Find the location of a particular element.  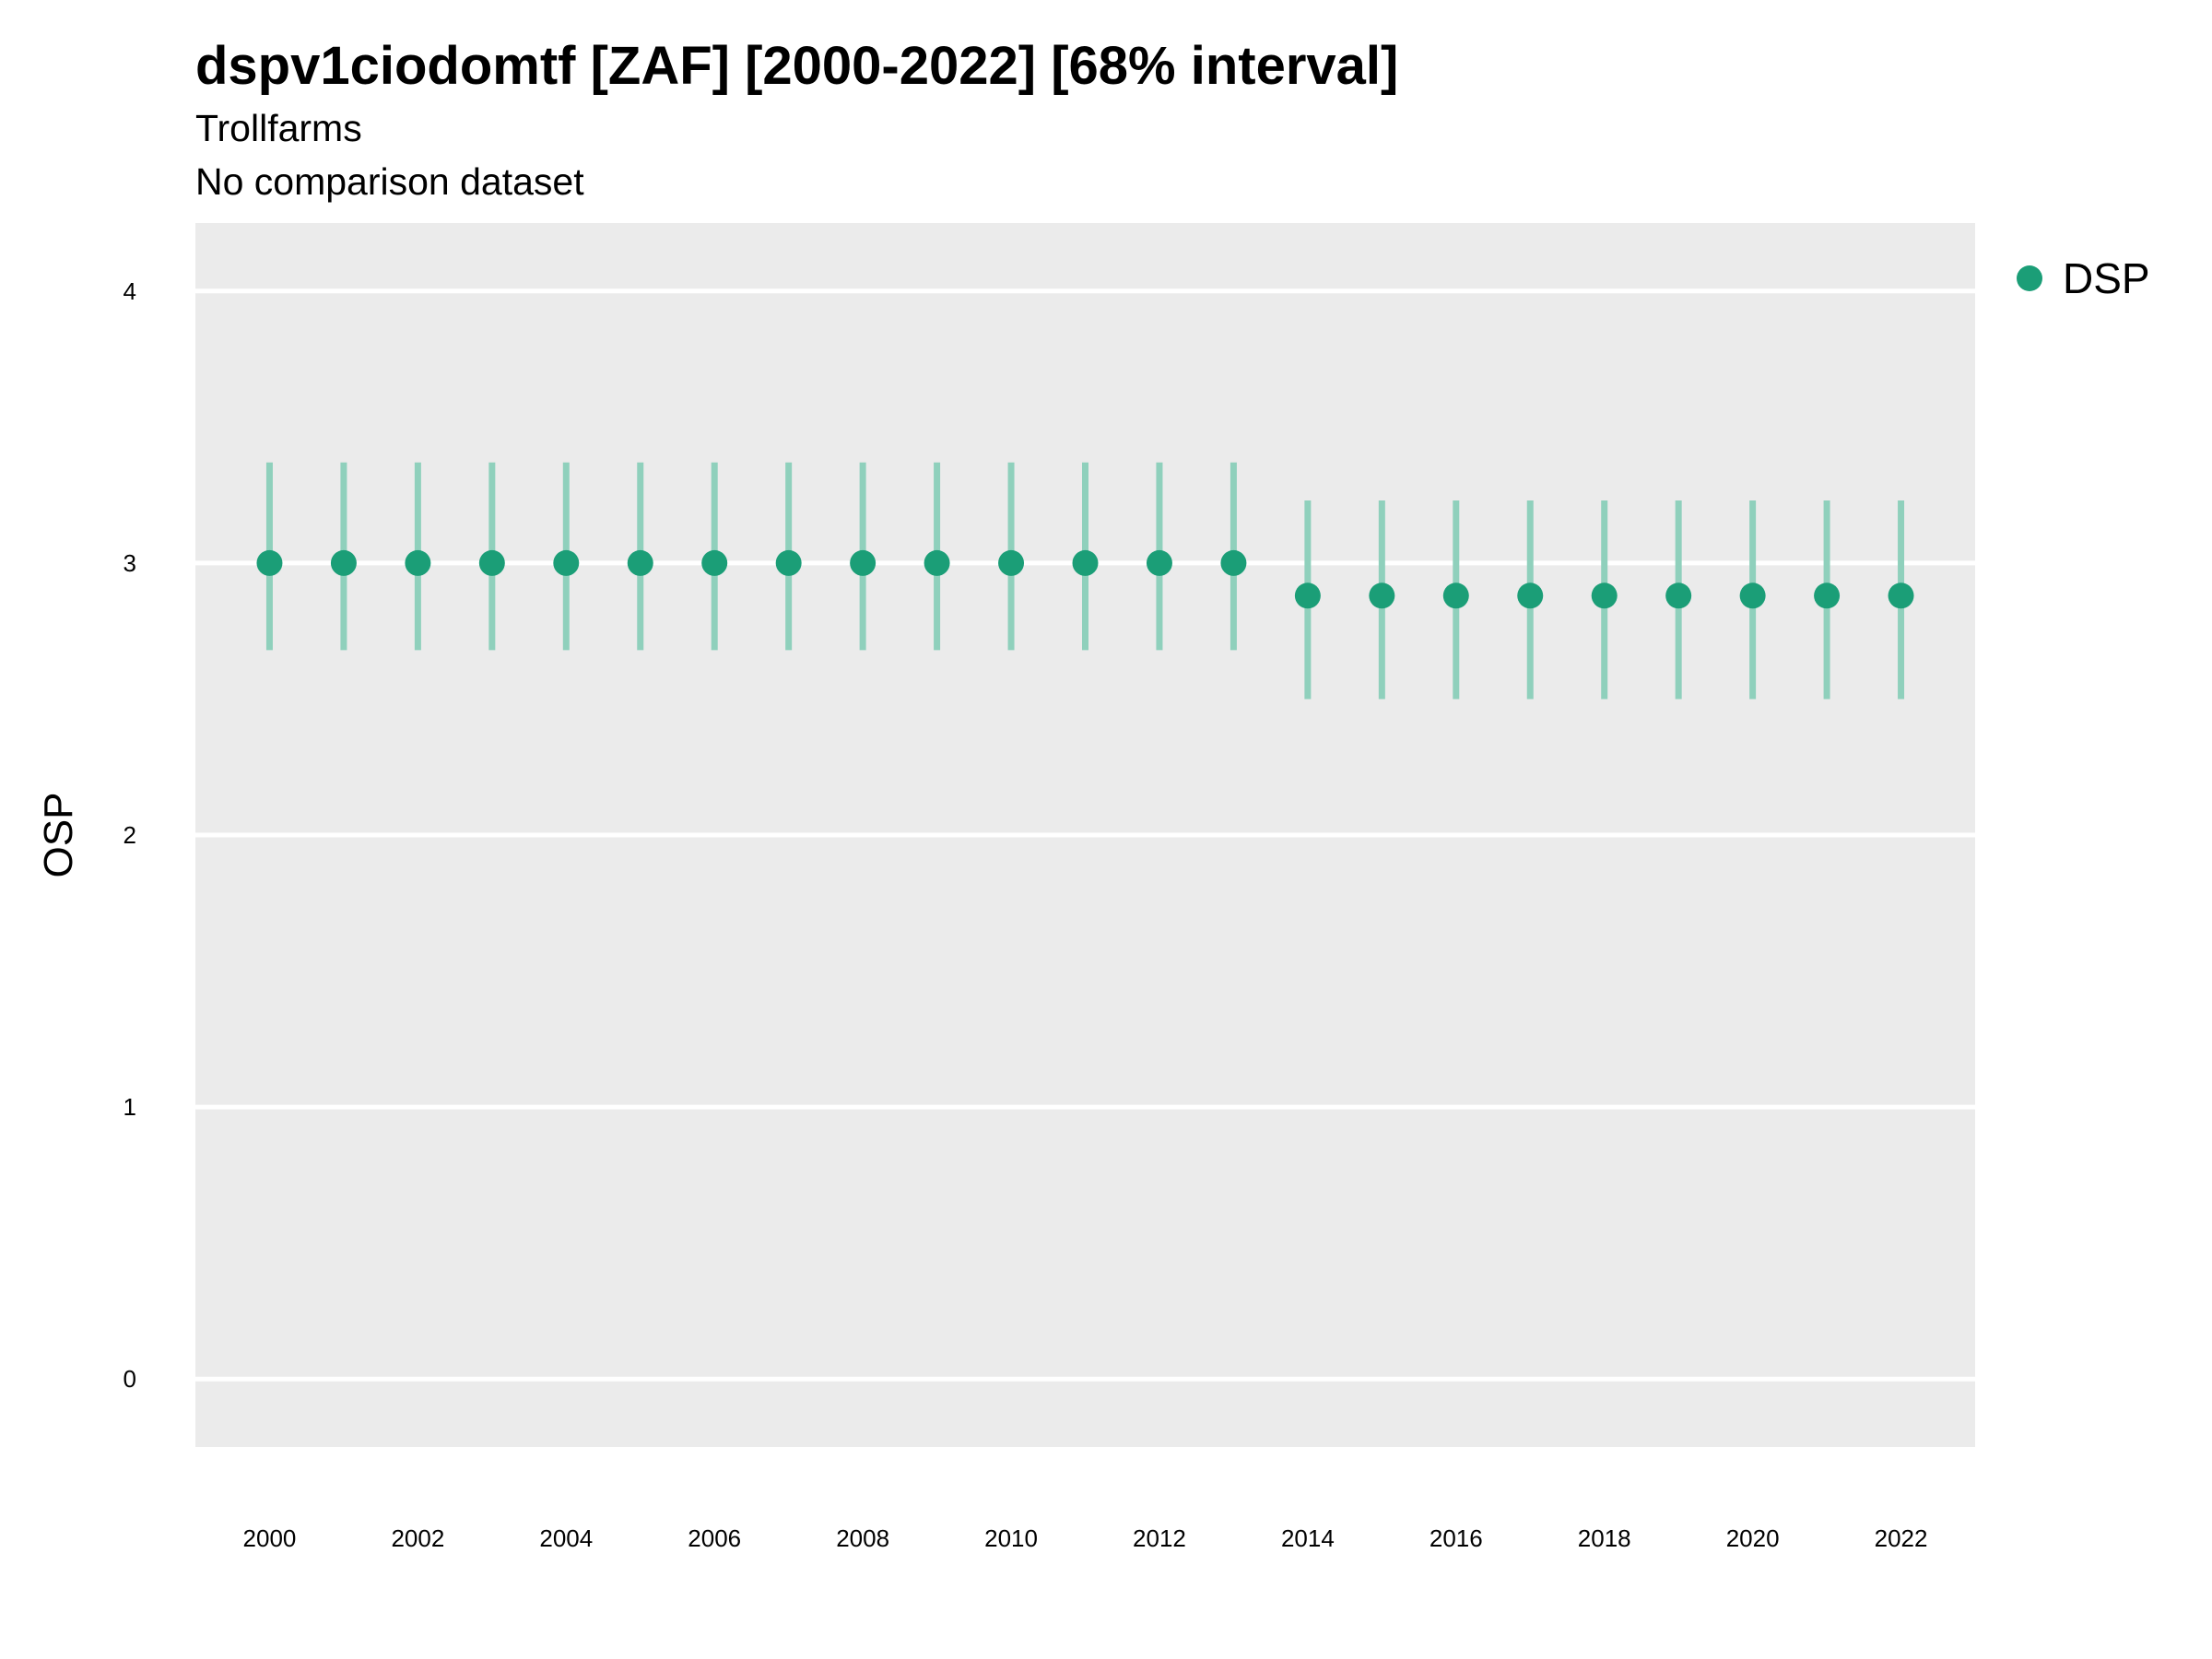

x-tick-label: 2002 is located at coordinates (417, 1538).